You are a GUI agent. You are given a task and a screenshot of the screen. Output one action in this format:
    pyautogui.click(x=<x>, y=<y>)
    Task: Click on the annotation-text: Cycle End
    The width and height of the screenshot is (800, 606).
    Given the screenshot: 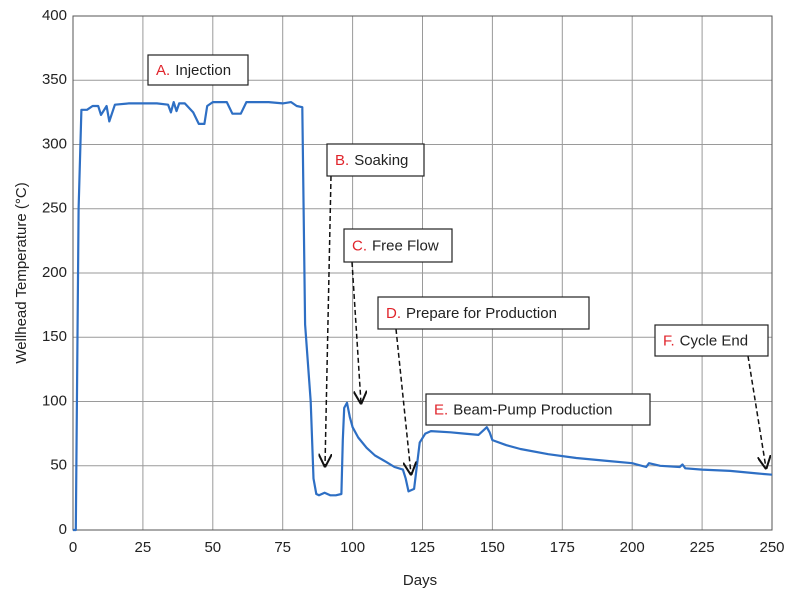 What is the action you would take?
    pyautogui.click(x=714, y=340)
    